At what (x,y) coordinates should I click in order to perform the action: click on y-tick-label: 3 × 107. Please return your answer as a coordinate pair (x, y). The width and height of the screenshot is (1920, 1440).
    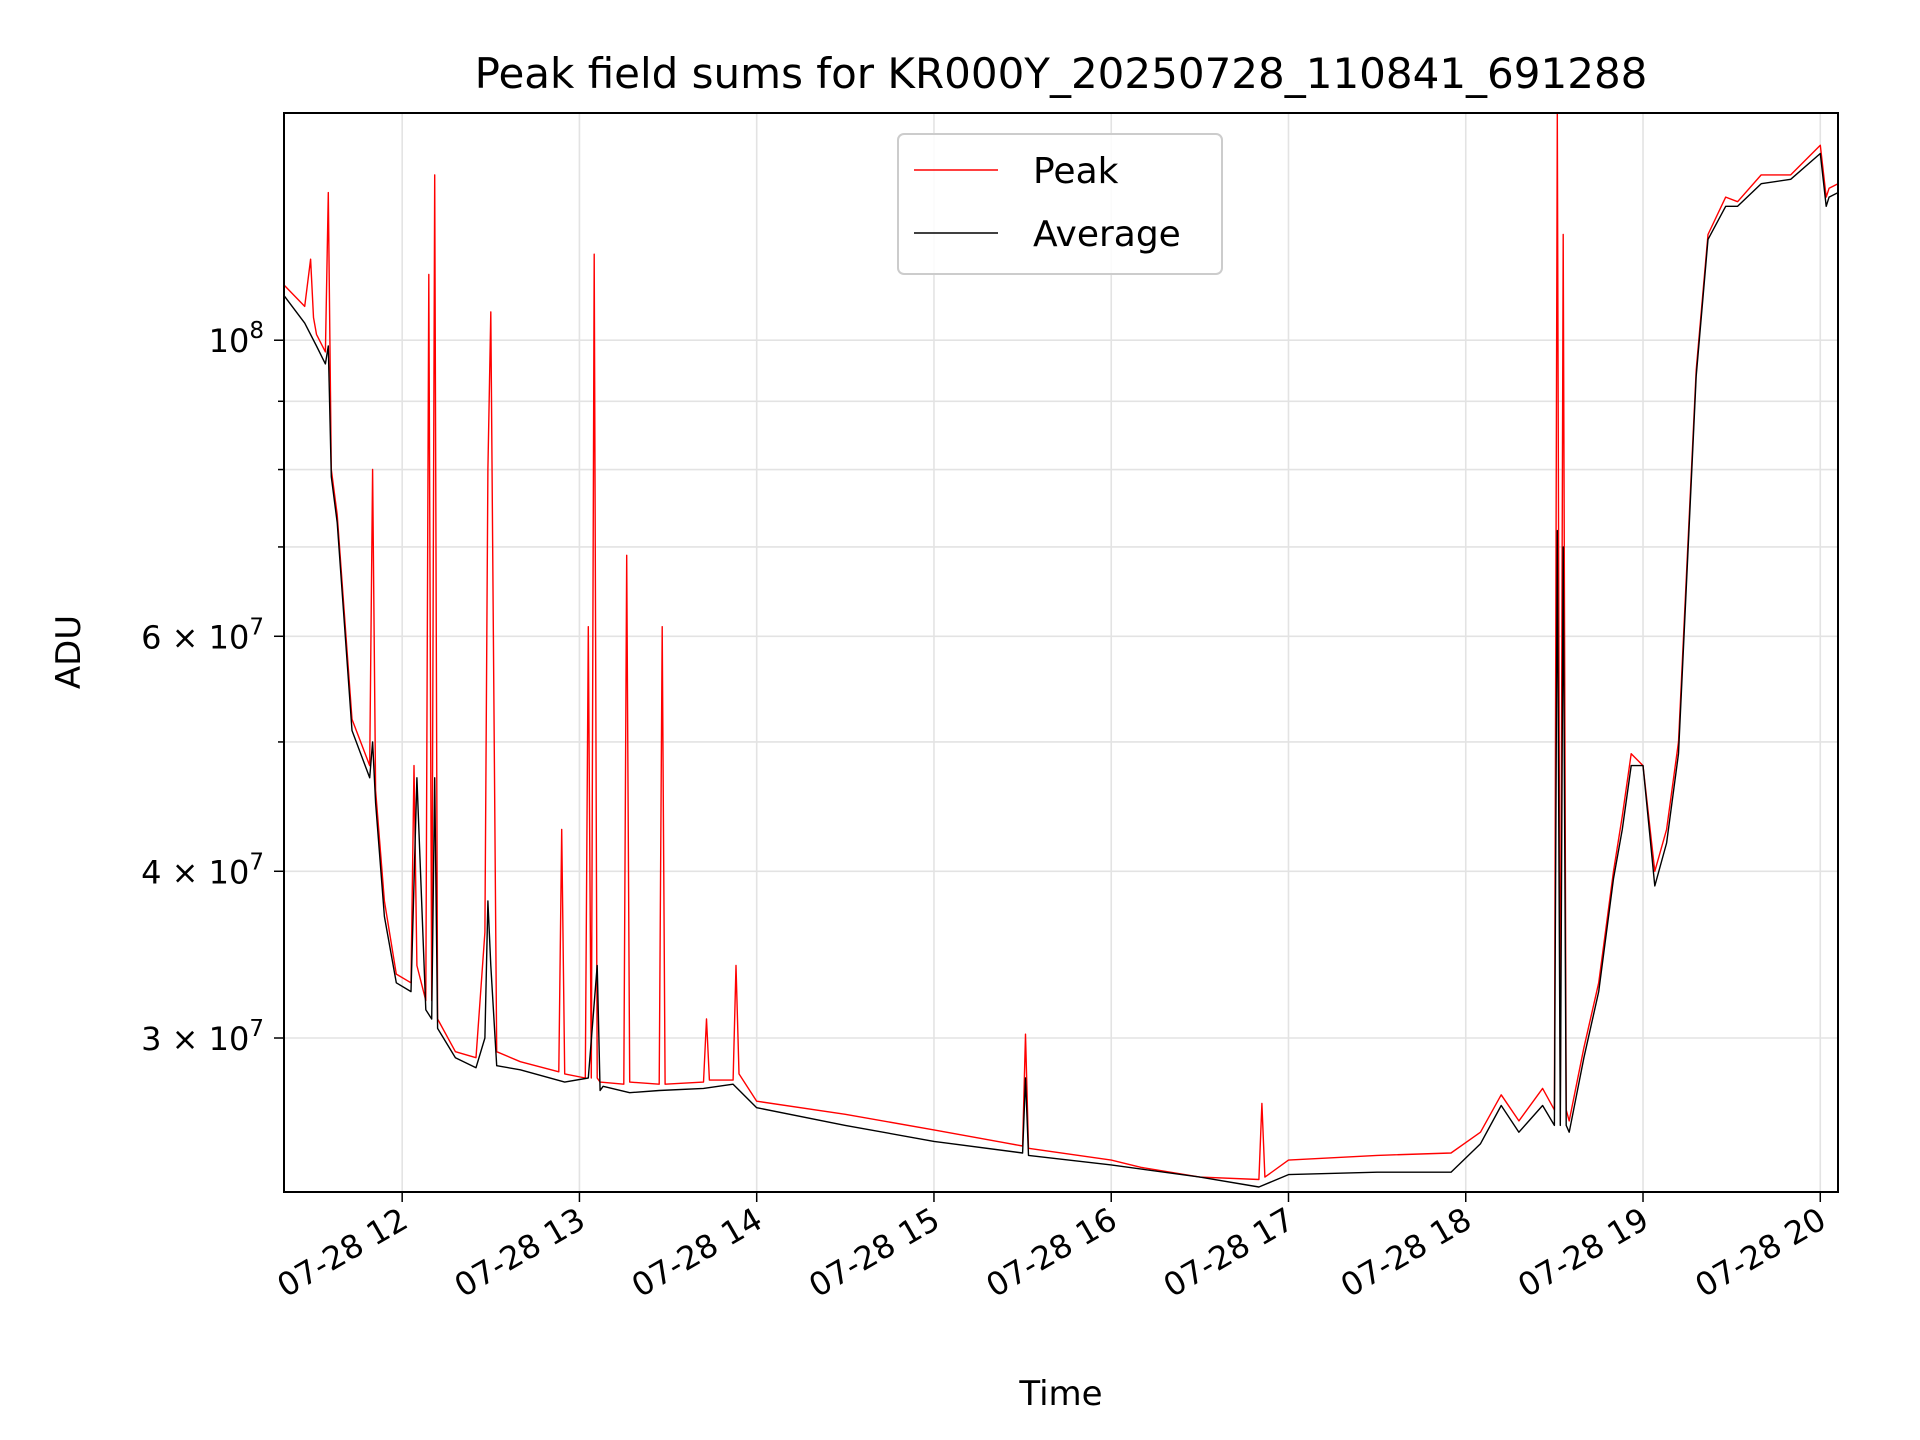
    Looking at the image, I should click on (202, 1037).